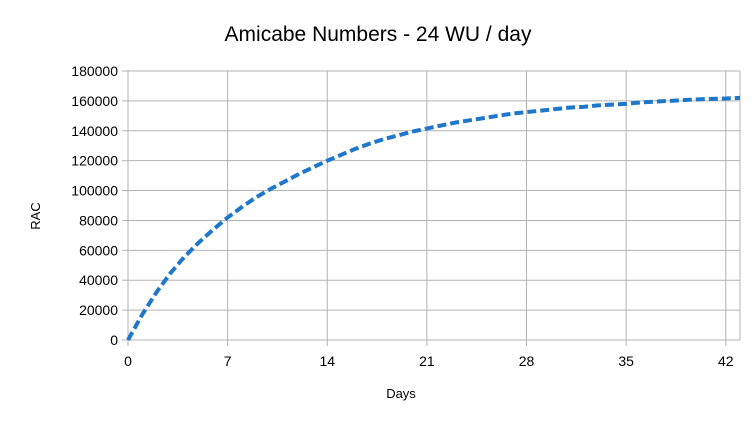 The height and width of the screenshot is (425, 756). What do you see at coordinates (94, 191) in the screenshot?
I see `y-tick-label: 100000` at bounding box center [94, 191].